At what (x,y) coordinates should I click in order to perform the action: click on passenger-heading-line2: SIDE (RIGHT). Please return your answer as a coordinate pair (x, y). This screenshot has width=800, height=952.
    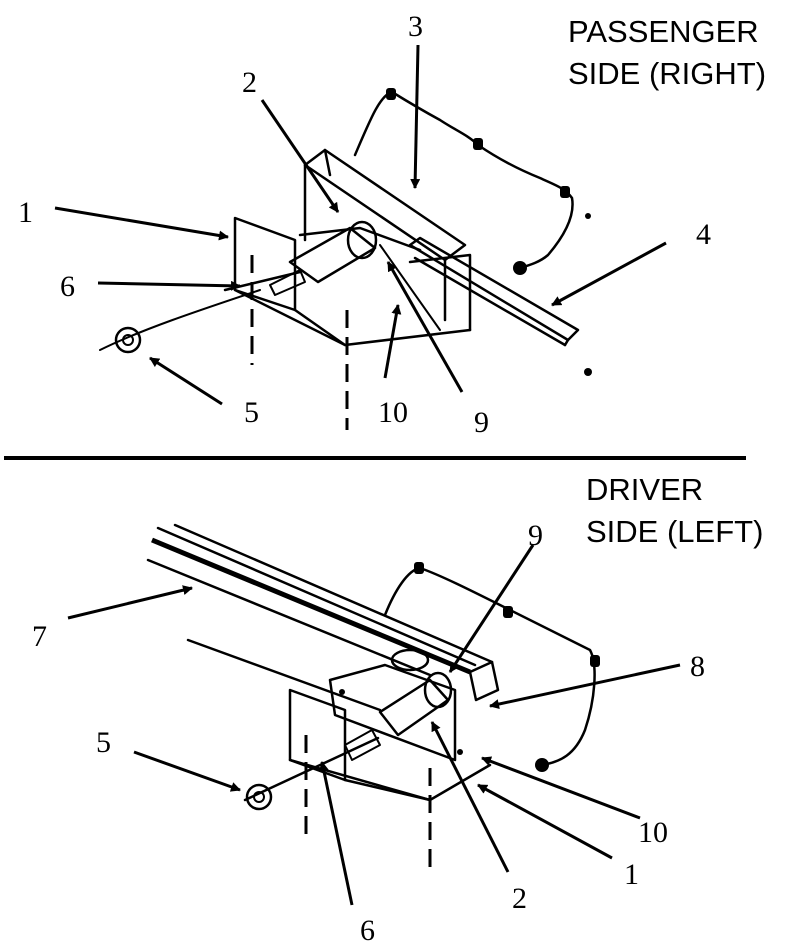
    Looking at the image, I should click on (667, 73).